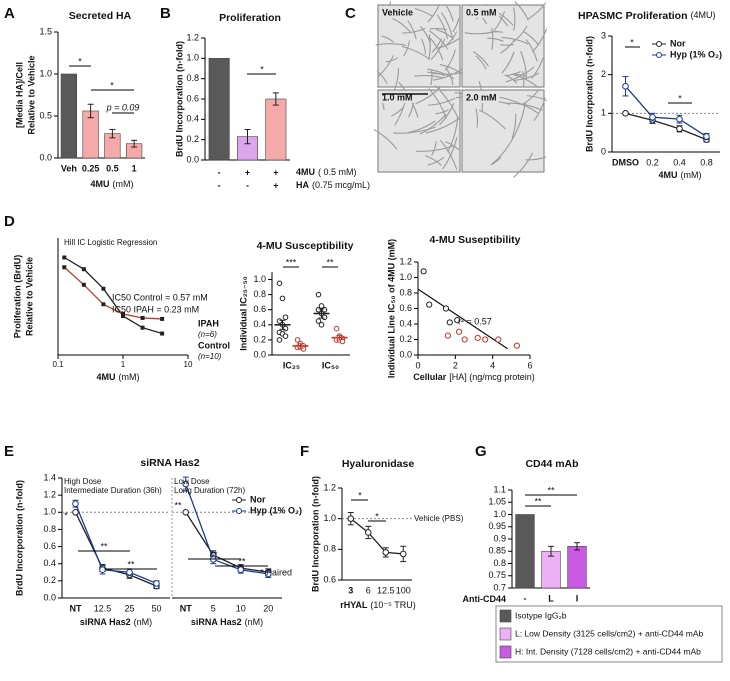  What do you see at coordinates (165, 13) in the screenshot?
I see `panel-letter: B` at bounding box center [165, 13].